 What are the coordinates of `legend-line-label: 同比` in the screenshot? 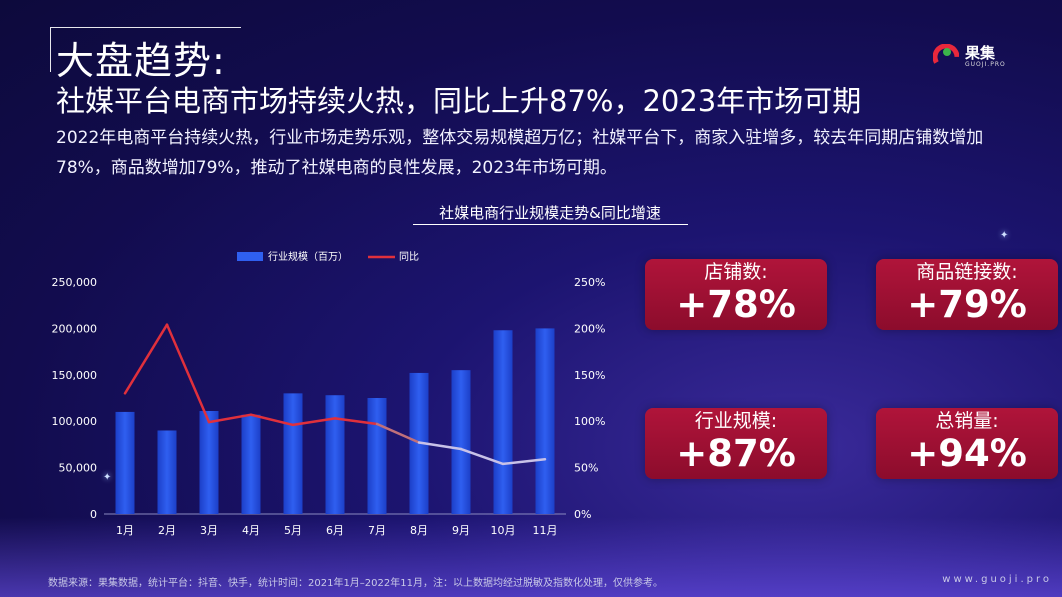 It's located at (409, 257).